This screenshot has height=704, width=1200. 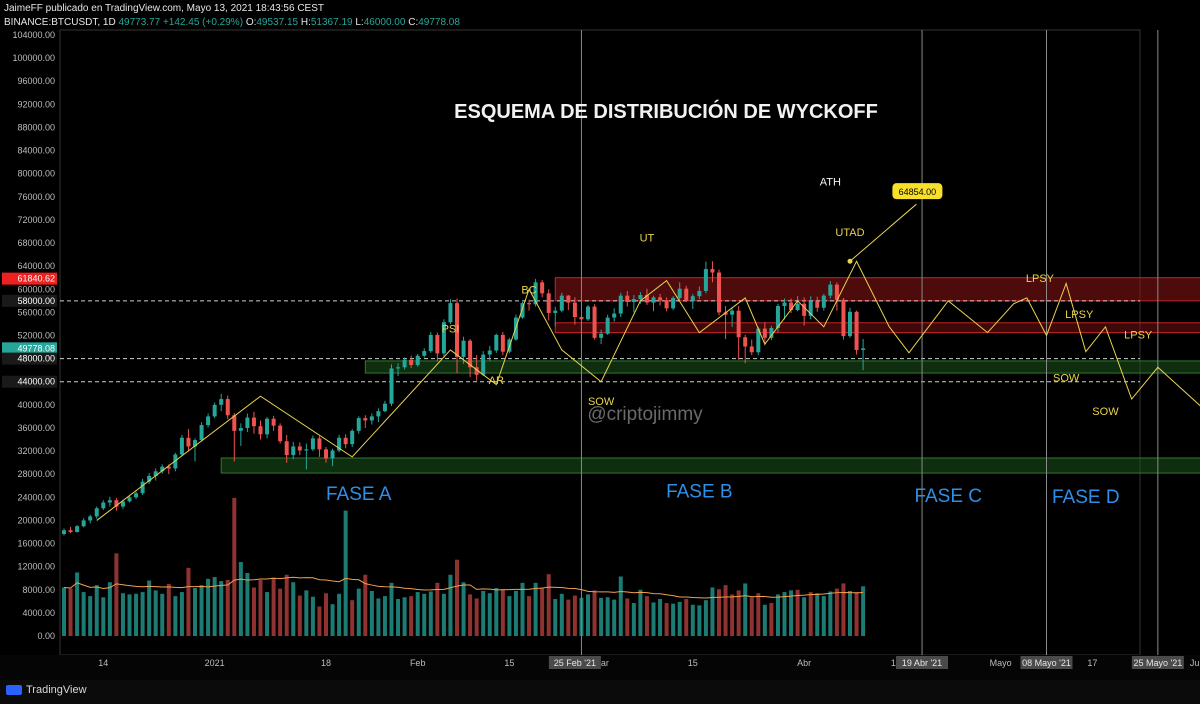 I want to click on close-value: 49778.08, so click(x=439, y=22).